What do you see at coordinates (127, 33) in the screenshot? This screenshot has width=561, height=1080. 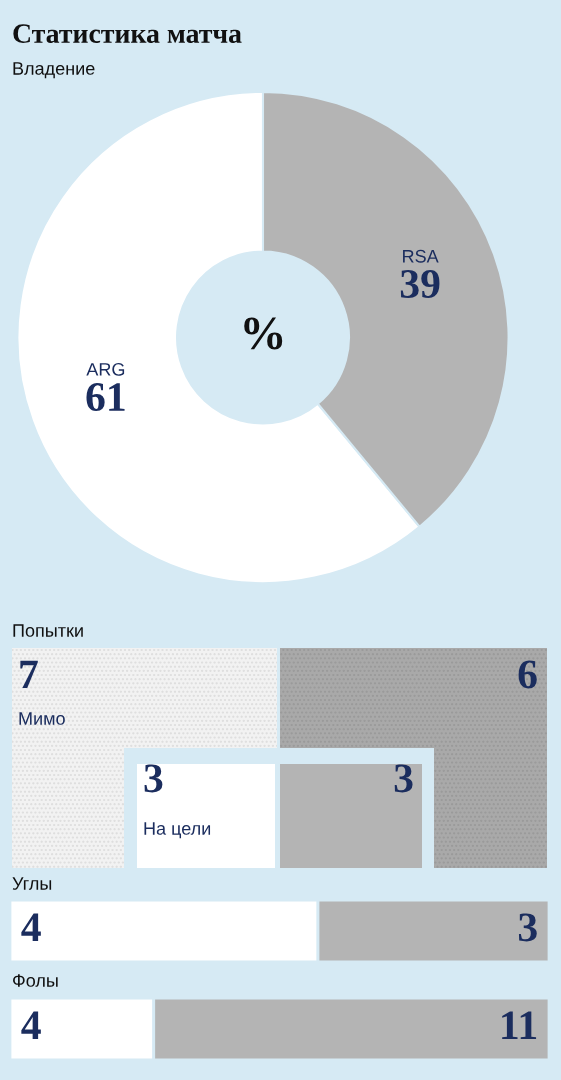 I see `chart-title: Статистика матча` at bounding box center [127, 33].